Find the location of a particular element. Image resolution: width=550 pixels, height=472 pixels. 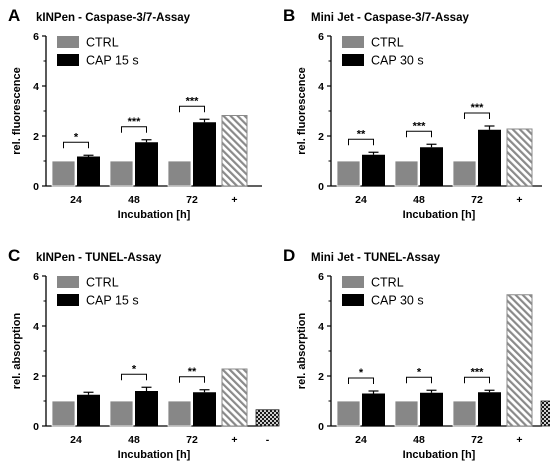

x-tick-label: - is located at coordinates (268, 440).